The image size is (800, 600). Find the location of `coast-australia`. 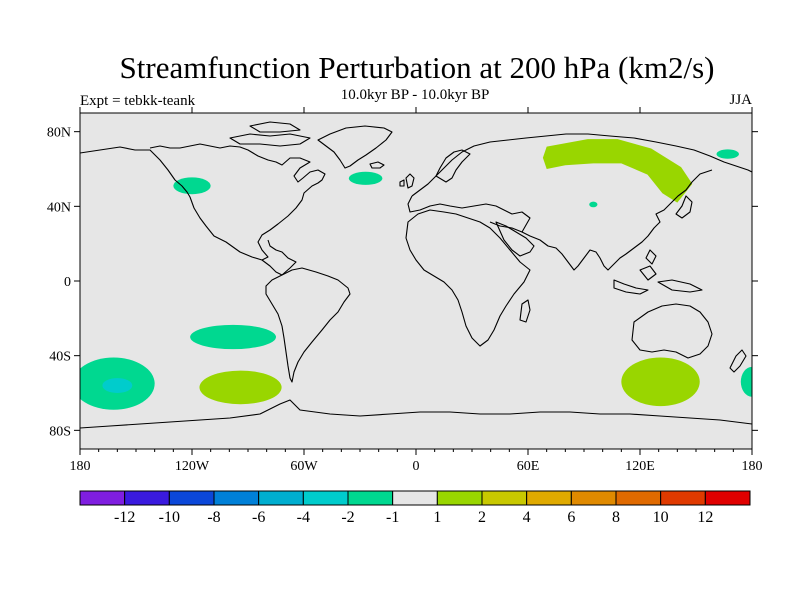

coast-australia is located at coordinates (672, 331).